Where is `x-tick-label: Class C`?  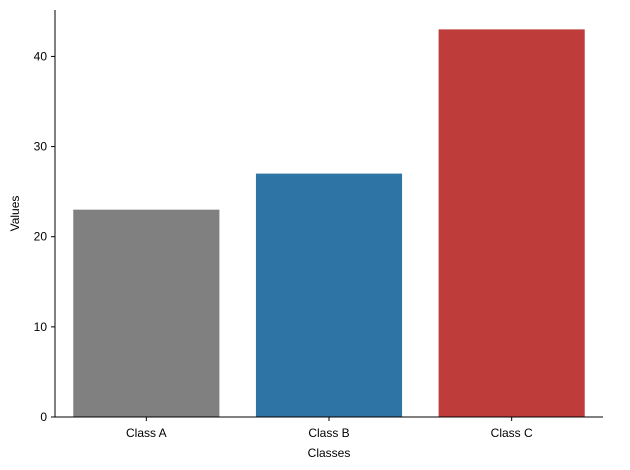
x-tick-label: Class C is located at coordinates (512, 433).